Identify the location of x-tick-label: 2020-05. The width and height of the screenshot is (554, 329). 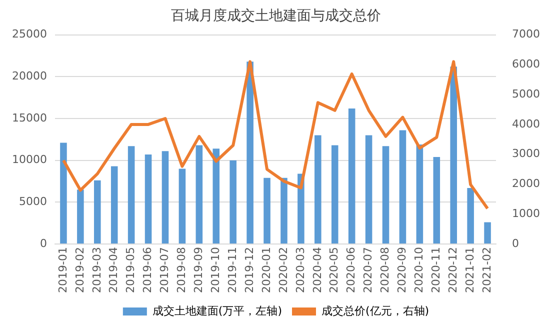
(334, 270).